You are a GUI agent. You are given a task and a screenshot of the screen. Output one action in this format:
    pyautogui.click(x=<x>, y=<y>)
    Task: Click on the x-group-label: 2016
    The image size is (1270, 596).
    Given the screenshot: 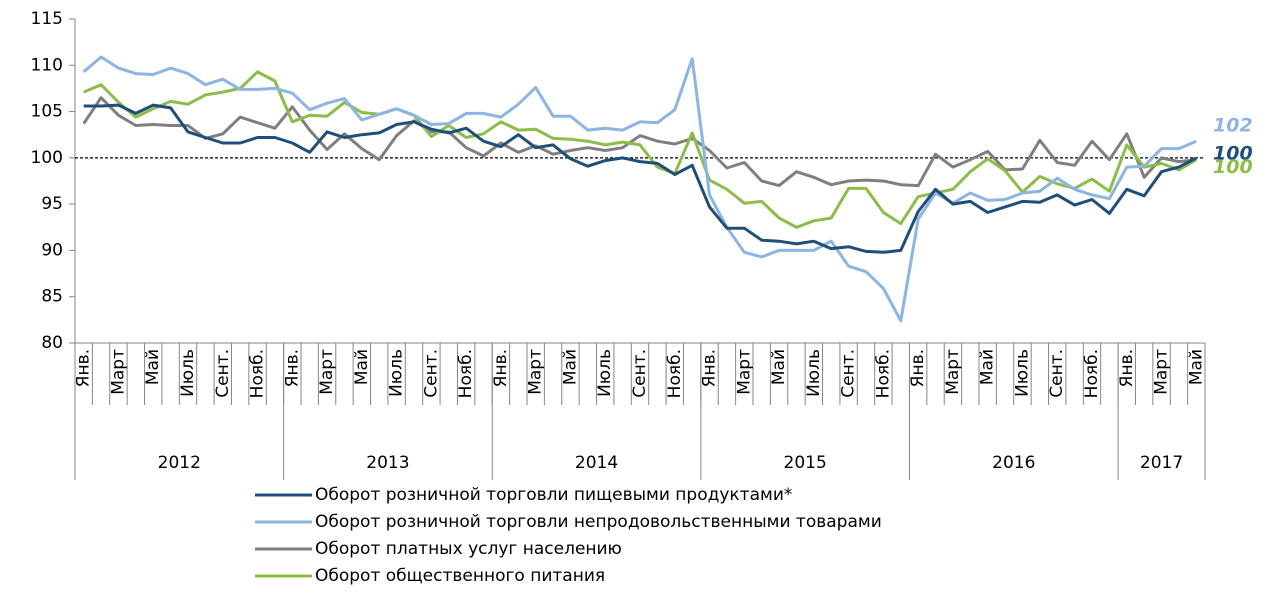 What is the action you would take?
    pyautogui.click(x=1013, y=463)
    